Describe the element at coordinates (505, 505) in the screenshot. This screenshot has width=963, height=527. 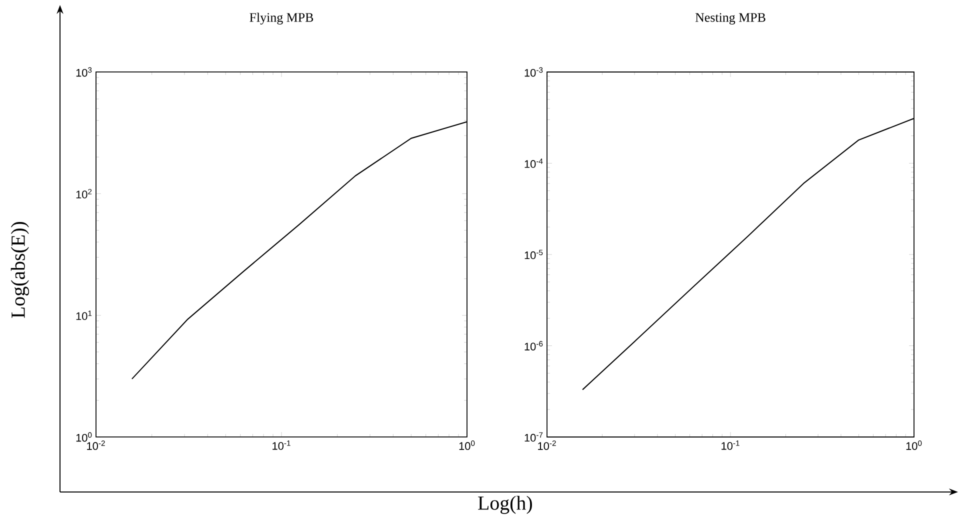
I see `x-axis-title: Log(h)` at that location.